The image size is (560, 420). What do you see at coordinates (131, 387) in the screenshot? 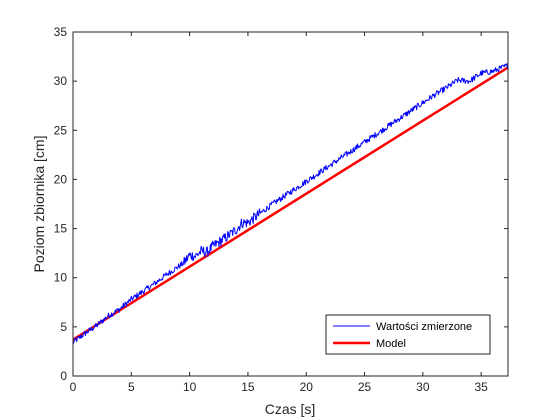
I see `x-tick-label: 5` at bounding box center [131, 387].